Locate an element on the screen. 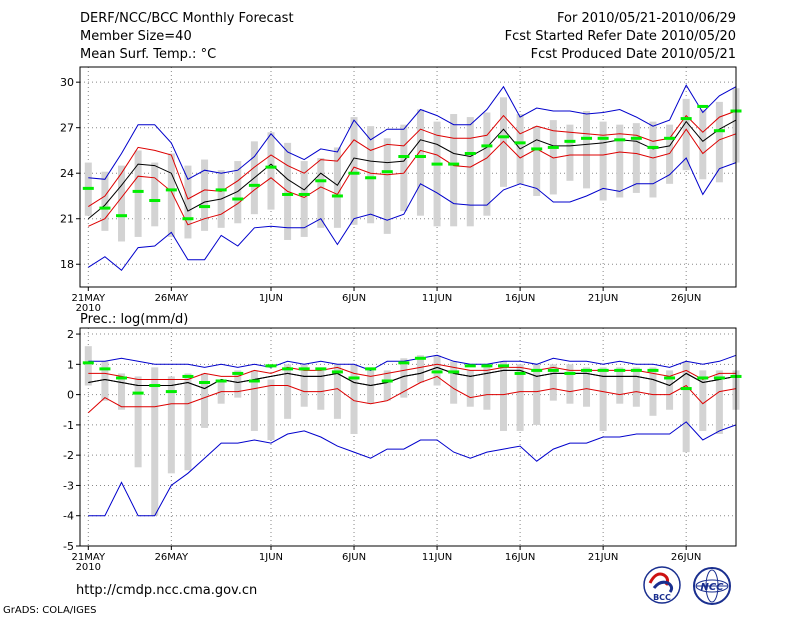  x-tick-label: 16JUN is located at coordinates (520, 298).